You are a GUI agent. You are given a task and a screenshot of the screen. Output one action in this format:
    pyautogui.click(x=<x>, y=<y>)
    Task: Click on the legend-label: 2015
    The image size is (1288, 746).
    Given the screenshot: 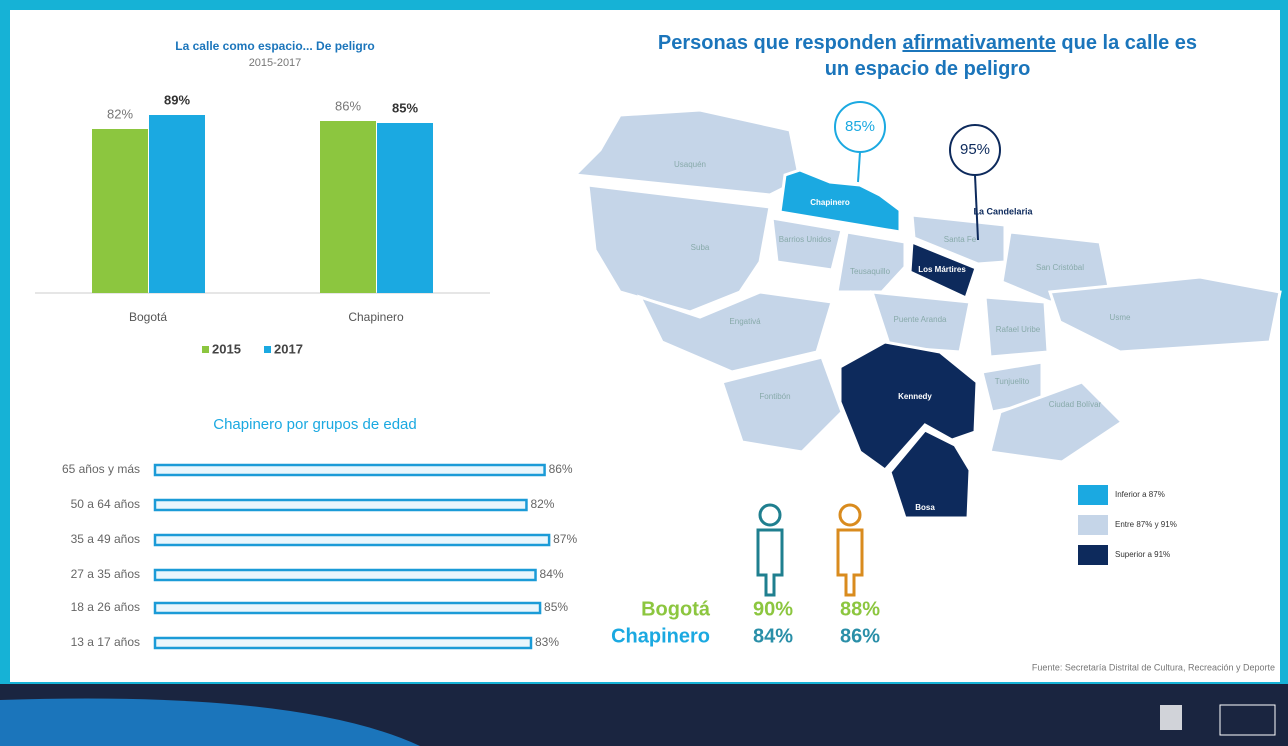 What is the action you would take?
    pyautogui.click(x=226, y=348)
    